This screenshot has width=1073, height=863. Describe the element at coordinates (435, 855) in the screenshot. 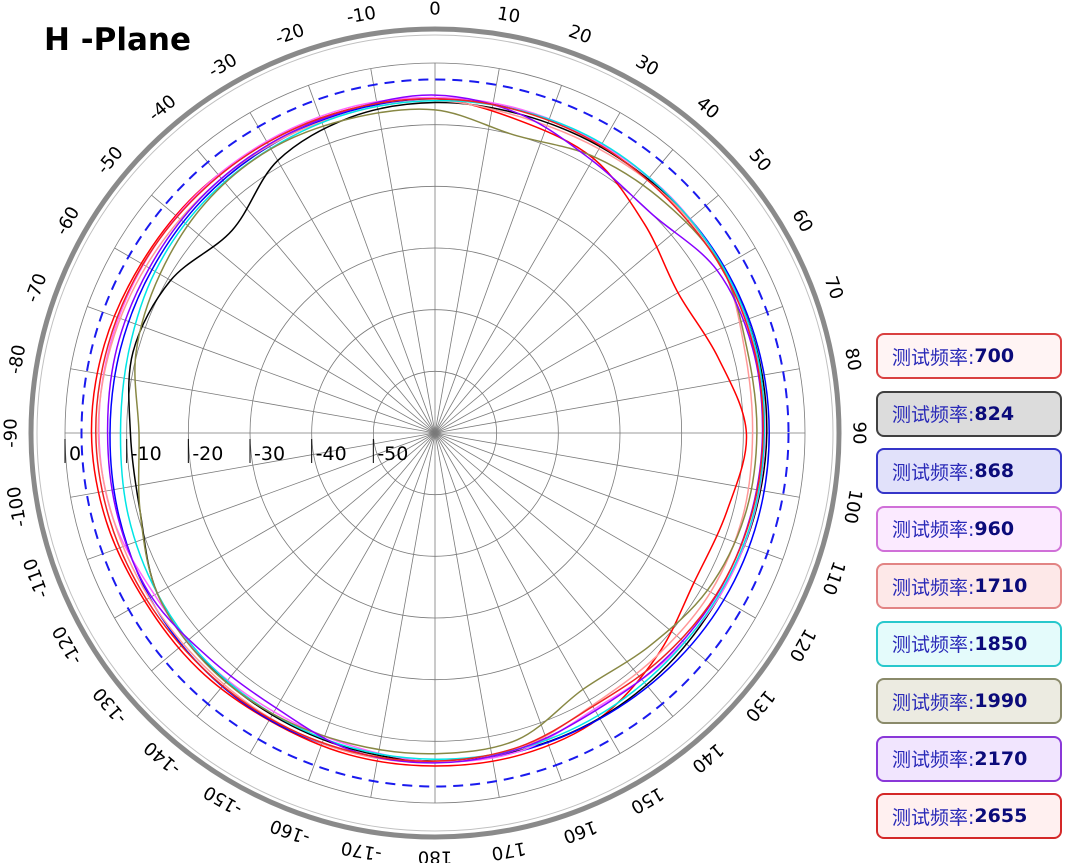

I see `angle-tick-label: 180` at that location.